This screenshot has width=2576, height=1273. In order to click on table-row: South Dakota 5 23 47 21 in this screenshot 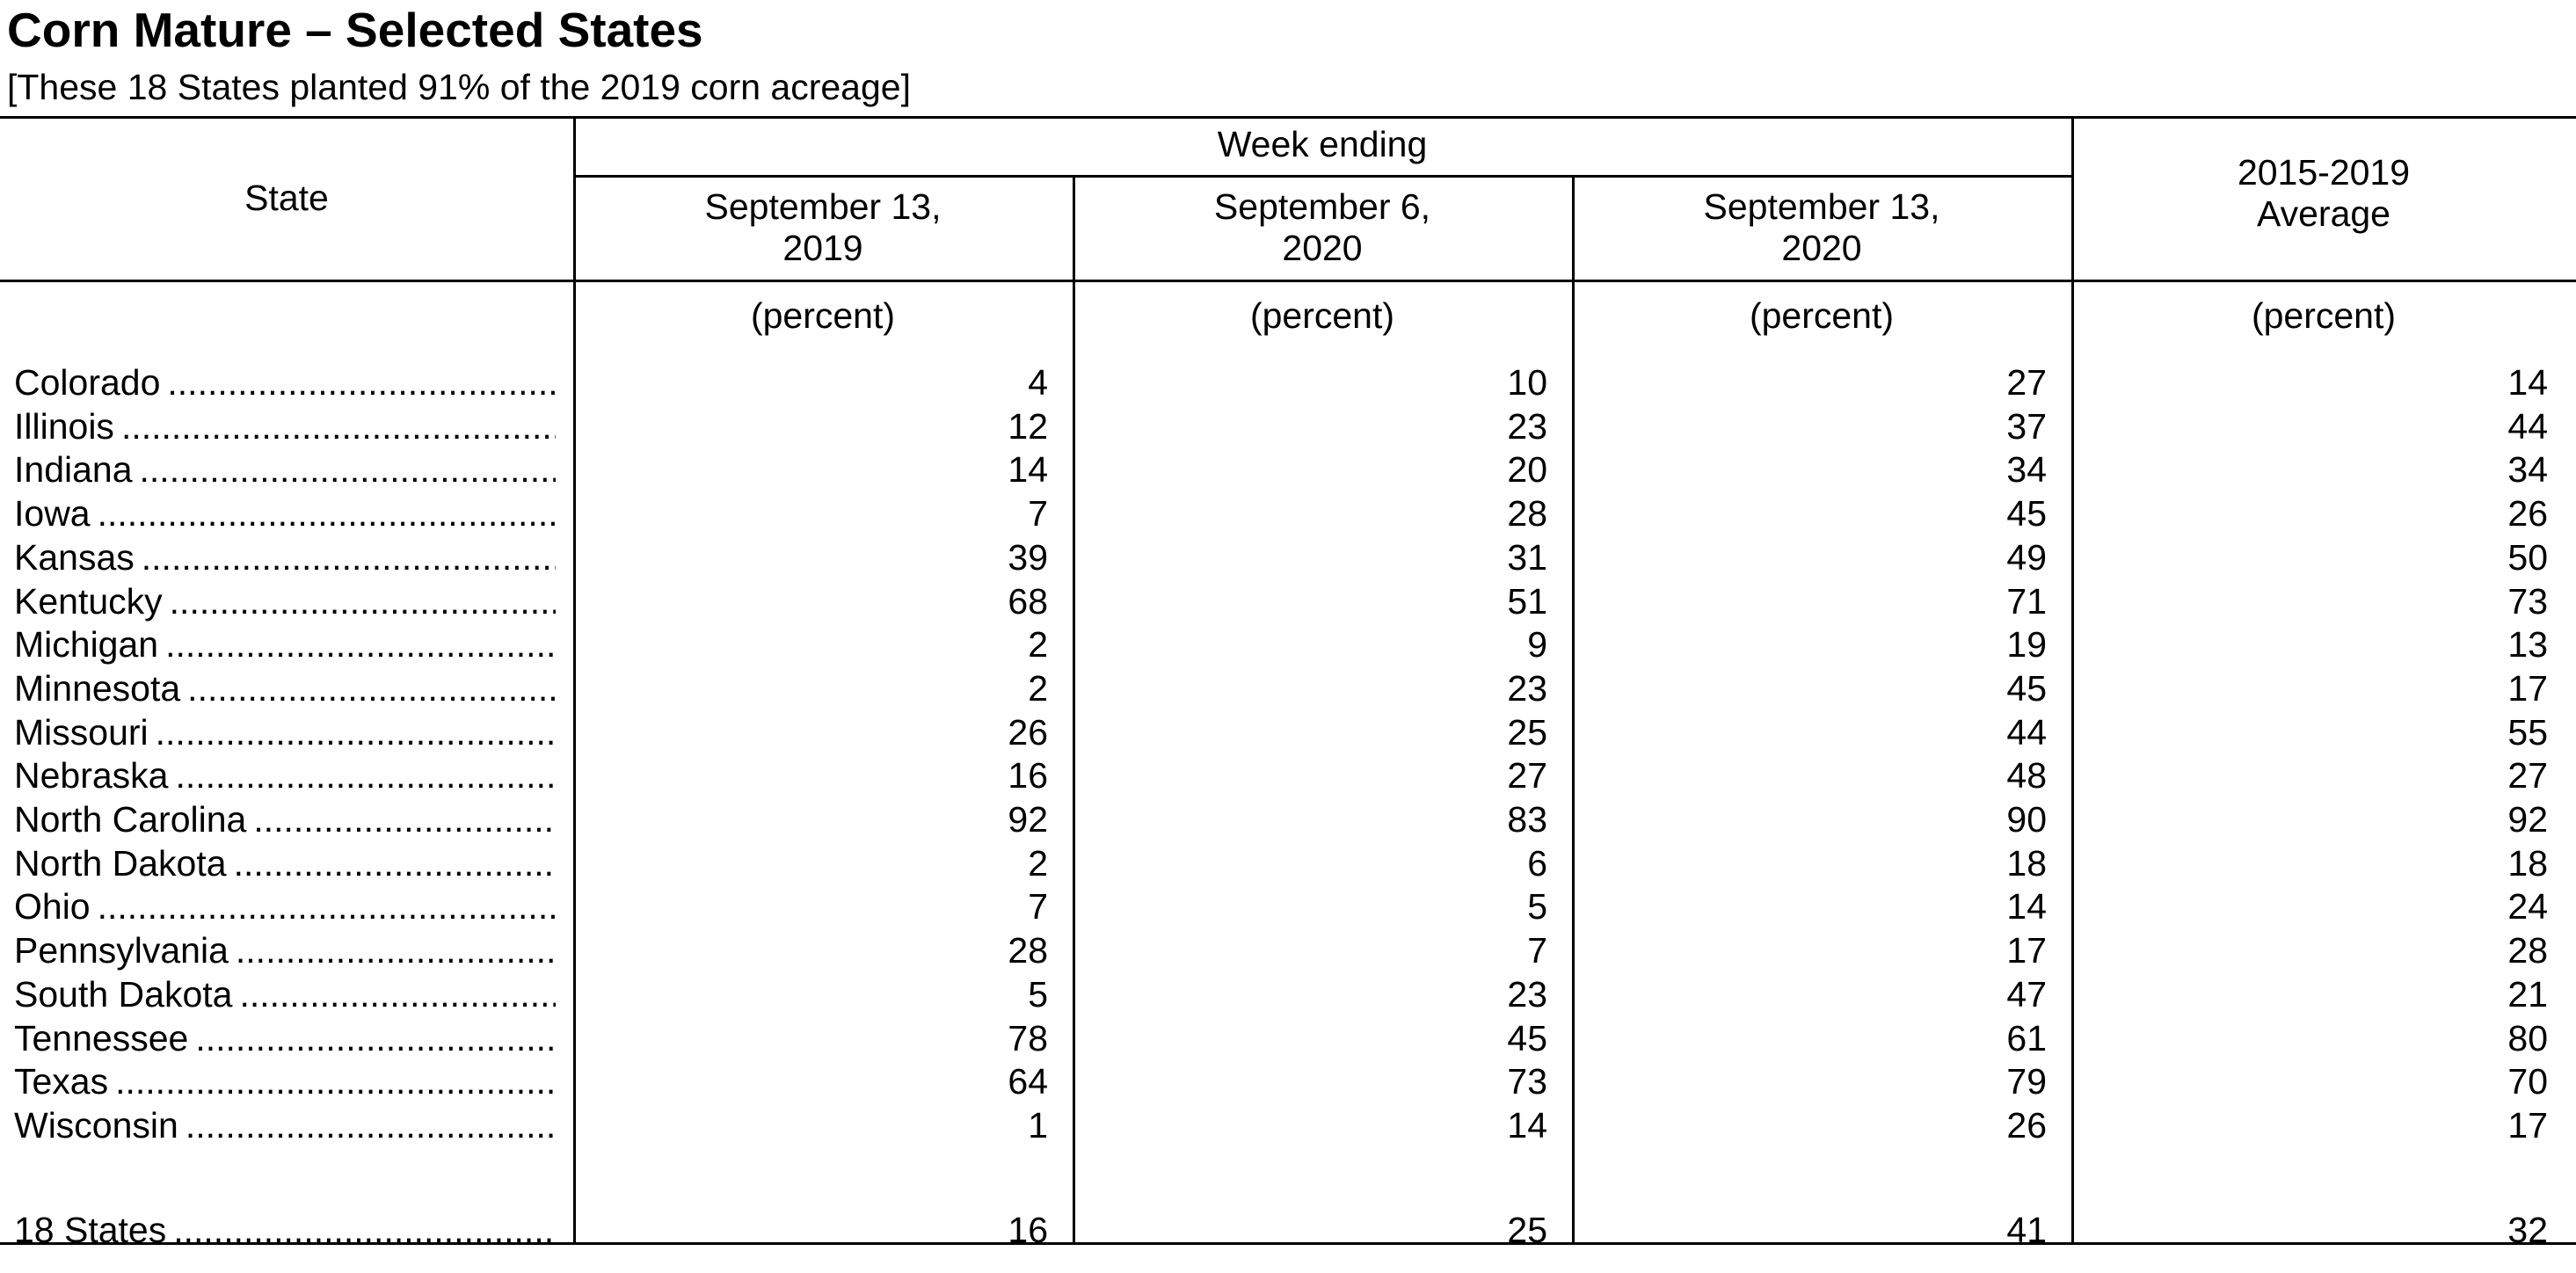, I will do `click(1288, 994)`.